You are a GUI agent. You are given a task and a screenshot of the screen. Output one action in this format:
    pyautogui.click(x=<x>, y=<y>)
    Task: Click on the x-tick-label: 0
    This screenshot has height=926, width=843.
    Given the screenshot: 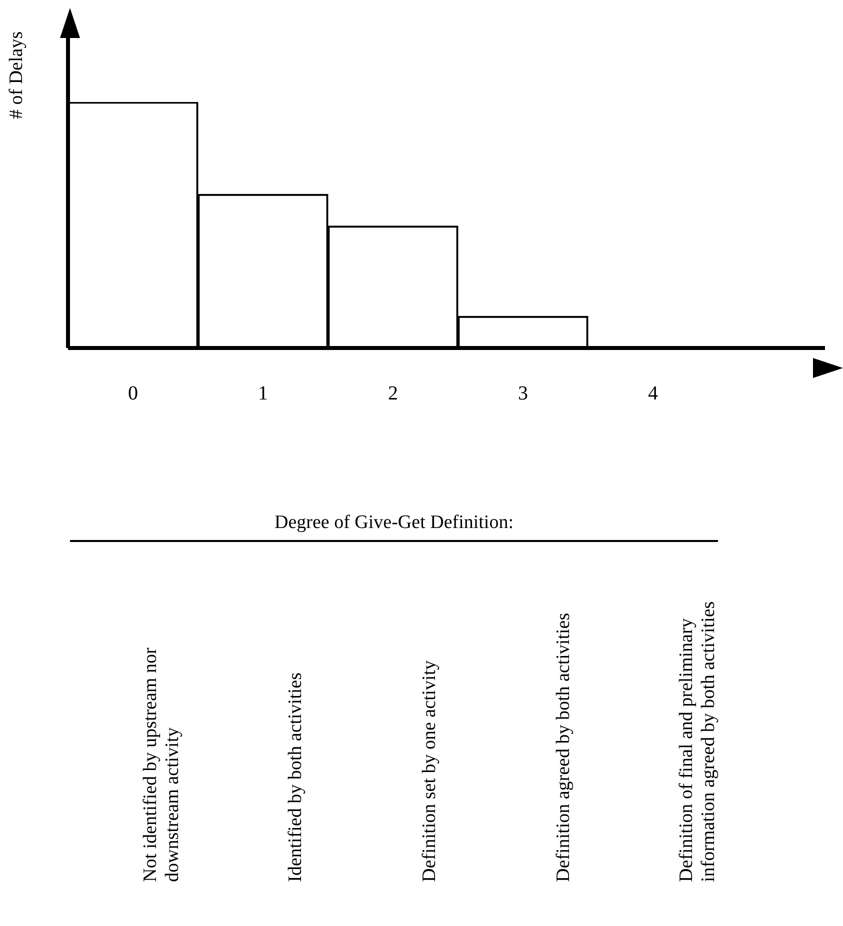 What is the action you would take?
    pyautogui.click(x=133, y=393)
    